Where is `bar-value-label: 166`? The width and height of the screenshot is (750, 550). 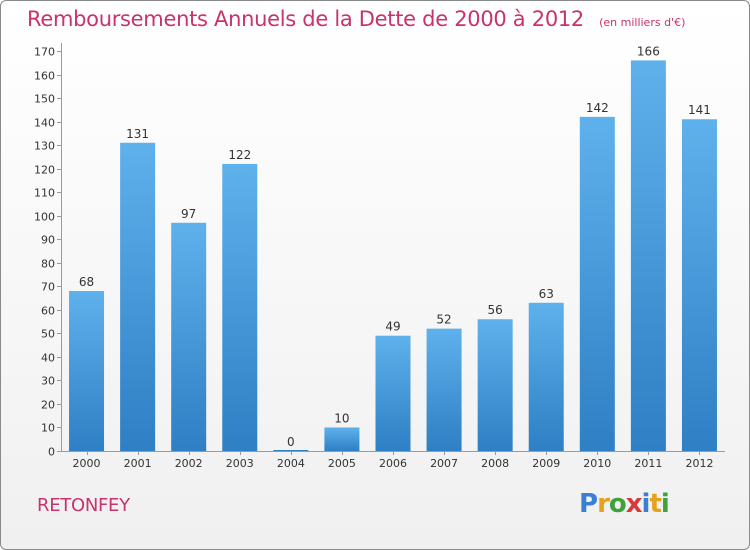
bar-value-label: 166 is located at coordinates (648, 51).